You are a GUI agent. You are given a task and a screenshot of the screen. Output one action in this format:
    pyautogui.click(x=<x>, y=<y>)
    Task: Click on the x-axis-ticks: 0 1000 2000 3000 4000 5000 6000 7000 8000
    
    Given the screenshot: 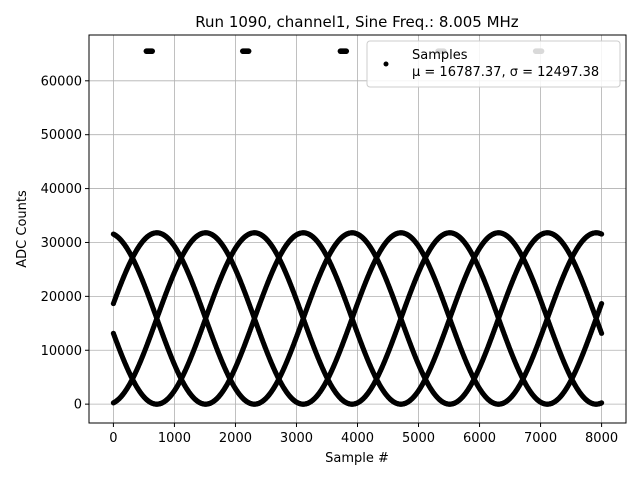 What is the action you would take?
    pyautogui.click(x=363, y=434)
    